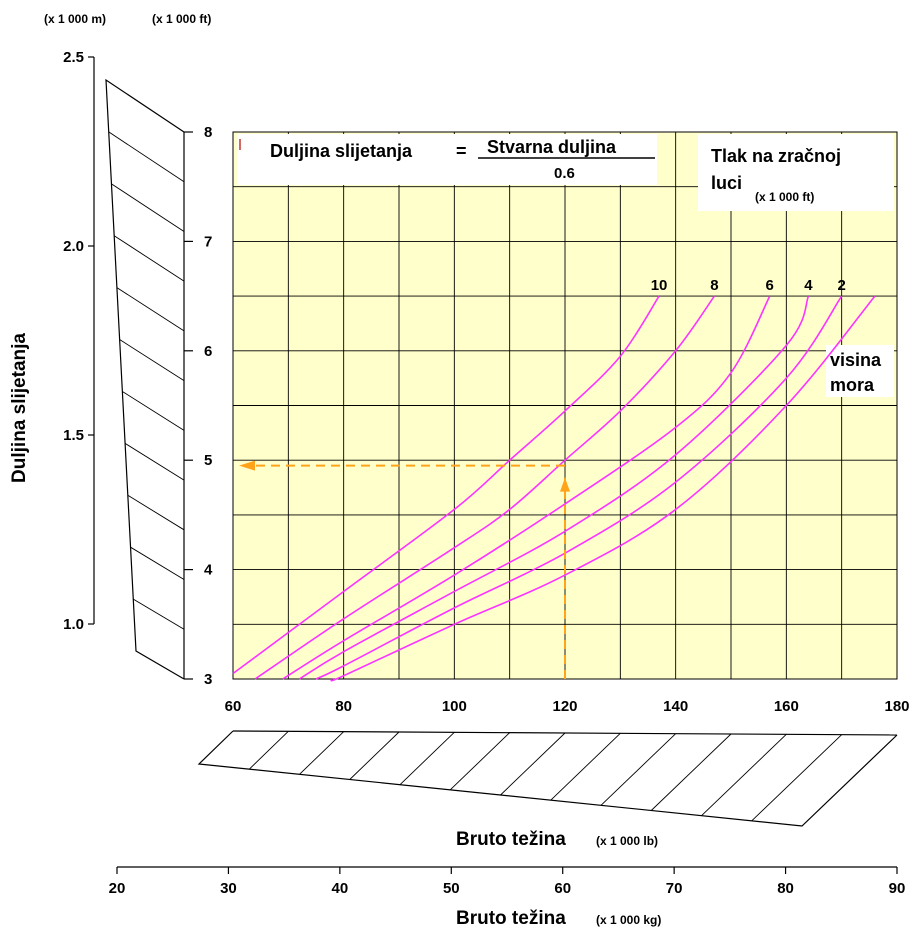  I want to click on correction-band-bottom, so click(547, 778).